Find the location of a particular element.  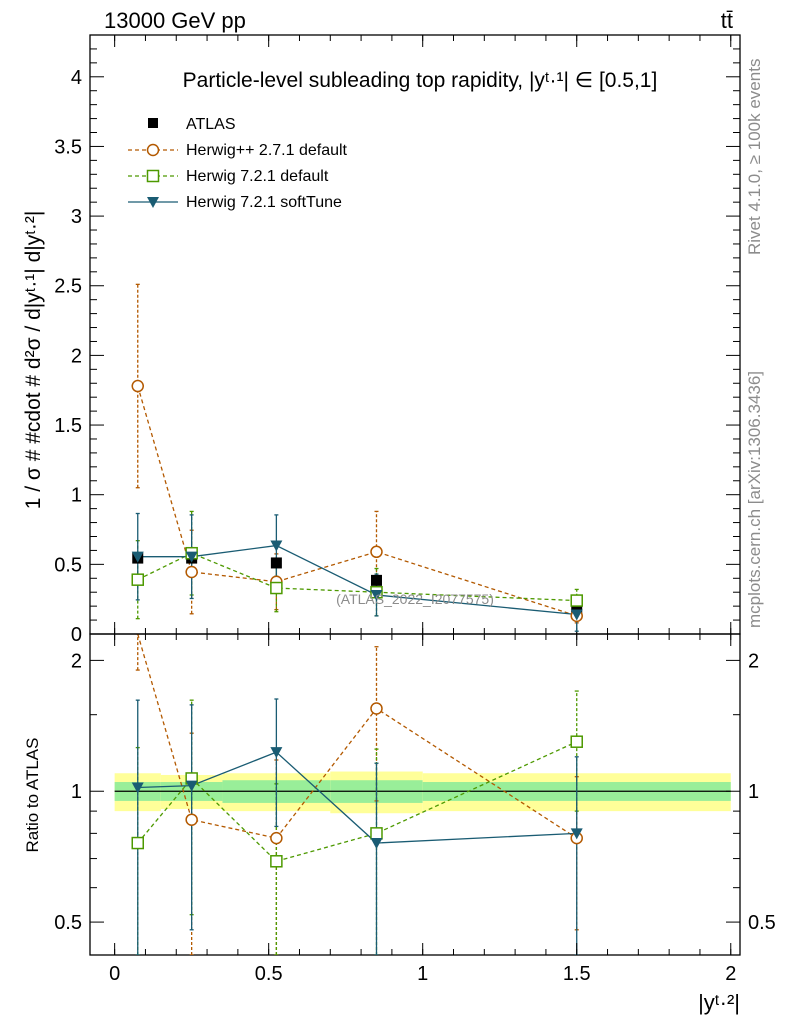

y-tick-label: 0 is located at coordinates (76, 635).